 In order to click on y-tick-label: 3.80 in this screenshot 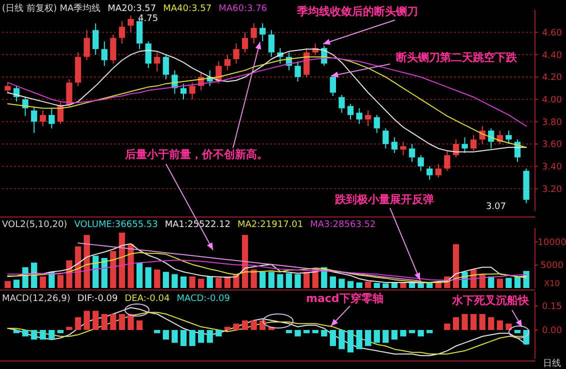, I will do `click(552, 123)`.